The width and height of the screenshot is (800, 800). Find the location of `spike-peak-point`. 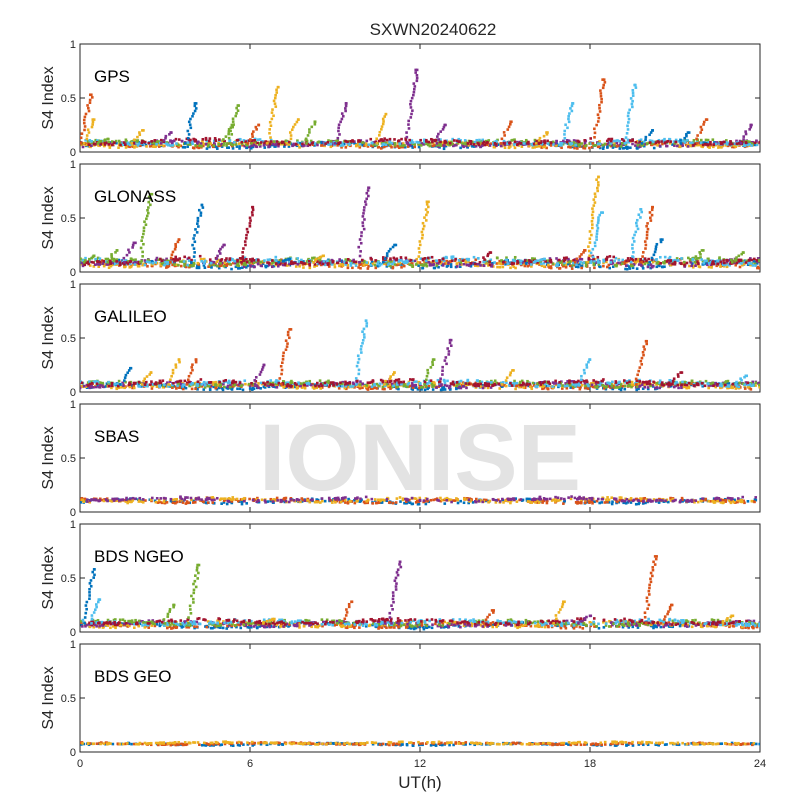

spike-peak-point is located at coordinates (544, 259).